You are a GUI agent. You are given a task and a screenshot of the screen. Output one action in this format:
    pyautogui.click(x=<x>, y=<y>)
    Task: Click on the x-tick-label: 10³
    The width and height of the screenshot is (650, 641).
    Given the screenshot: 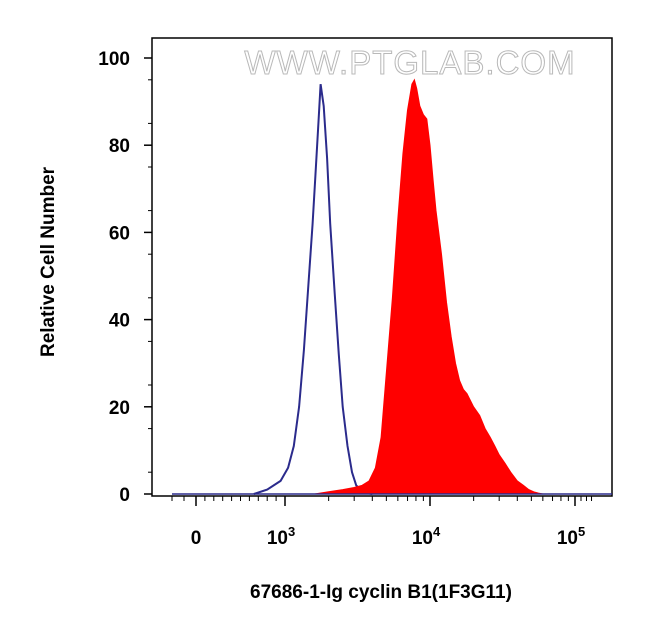 What is the action you would take?
    pyautogui.click(x=281, y=536)
    